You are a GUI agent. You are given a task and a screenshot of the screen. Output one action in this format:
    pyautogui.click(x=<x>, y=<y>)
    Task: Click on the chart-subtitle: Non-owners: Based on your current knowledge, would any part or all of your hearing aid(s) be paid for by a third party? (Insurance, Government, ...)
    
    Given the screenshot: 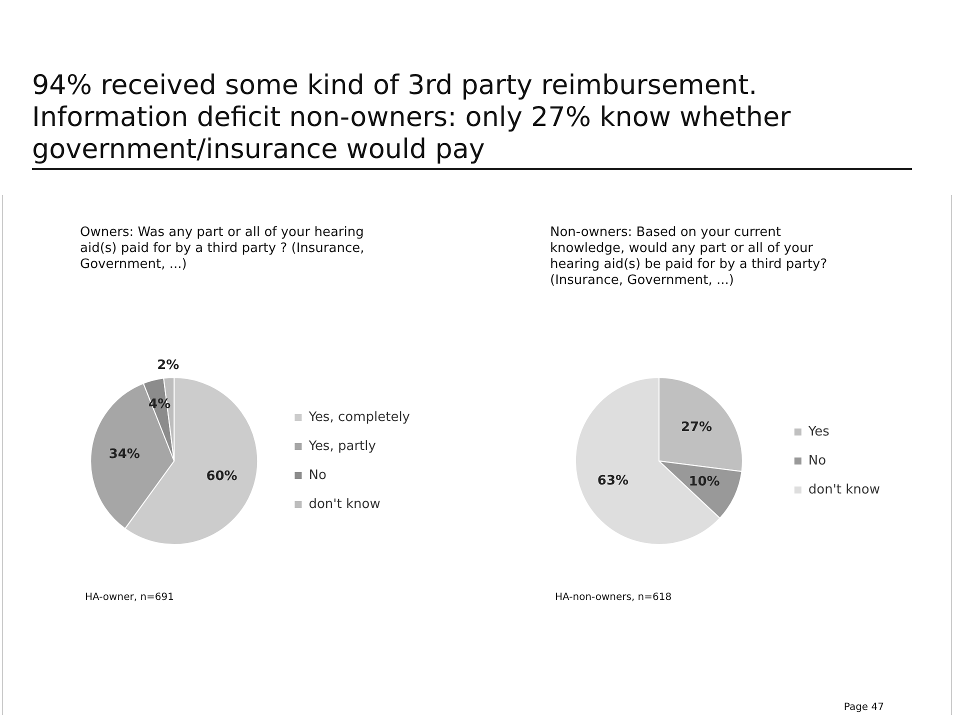 What is the action you would take?
    pyautogui.click(x=689, y=257)
    